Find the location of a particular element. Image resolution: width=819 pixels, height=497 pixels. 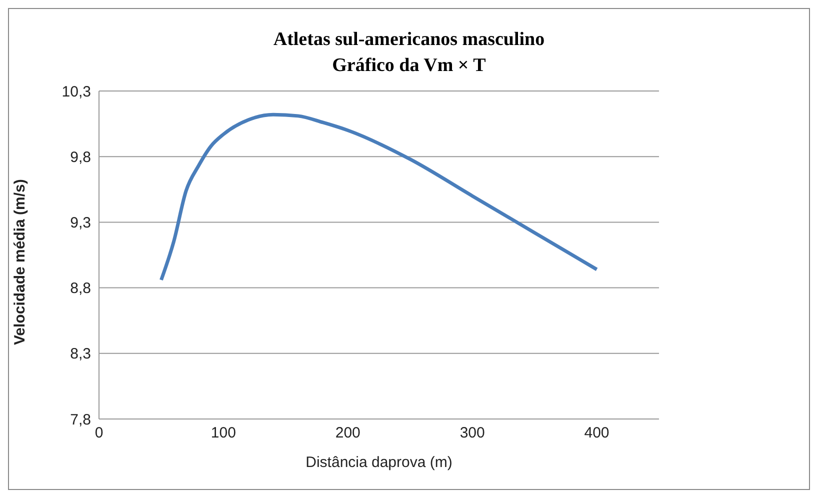

x-tick-label: 200 is located at coordinates (347, 433).